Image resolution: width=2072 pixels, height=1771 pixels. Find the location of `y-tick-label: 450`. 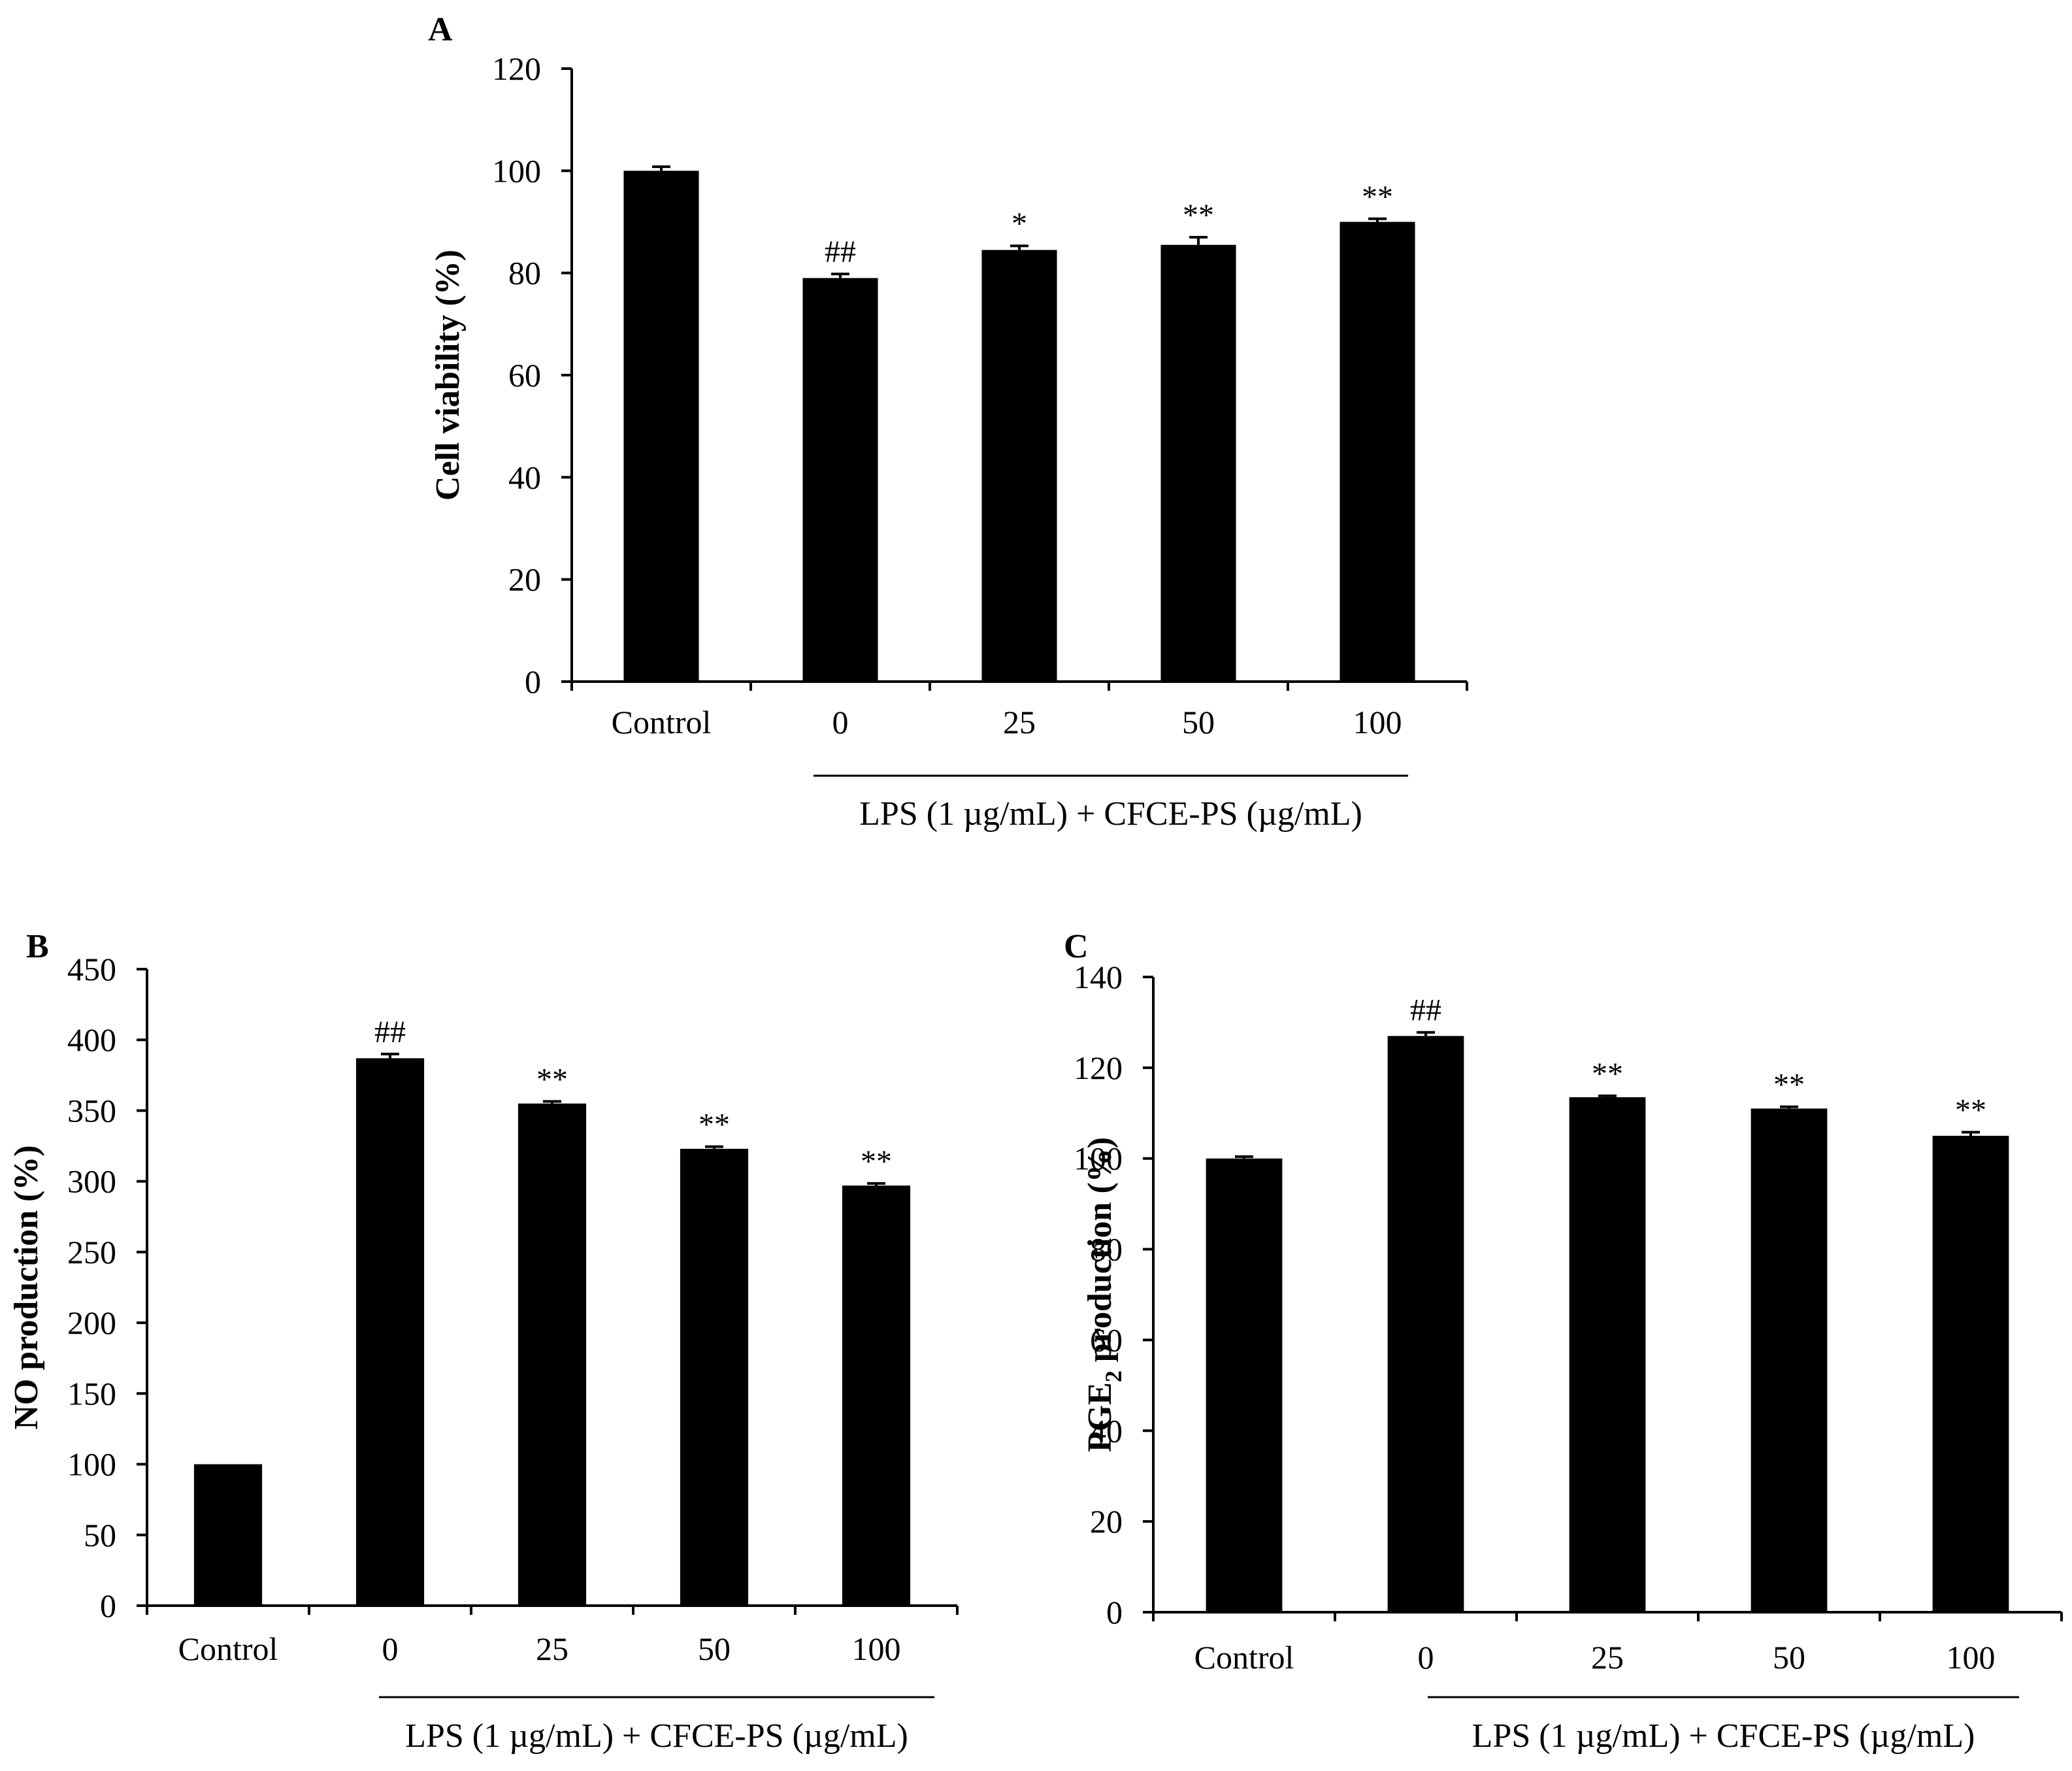

y-tick-label: 450 is located at coordinates (92, 969).